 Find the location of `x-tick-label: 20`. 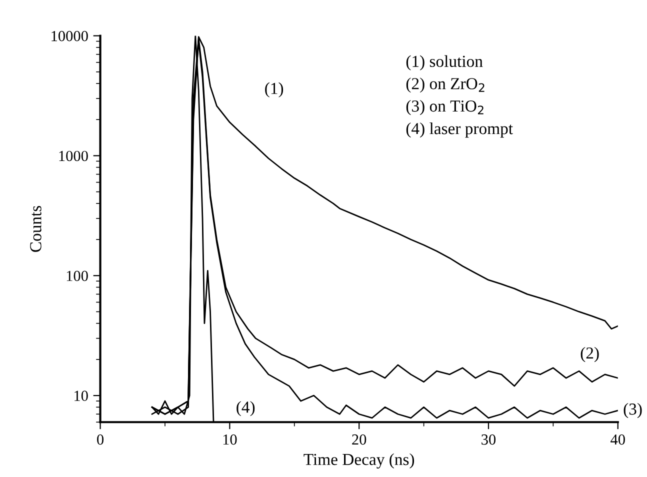

x-tick-label: 20 is located at coordinates (359, 439).